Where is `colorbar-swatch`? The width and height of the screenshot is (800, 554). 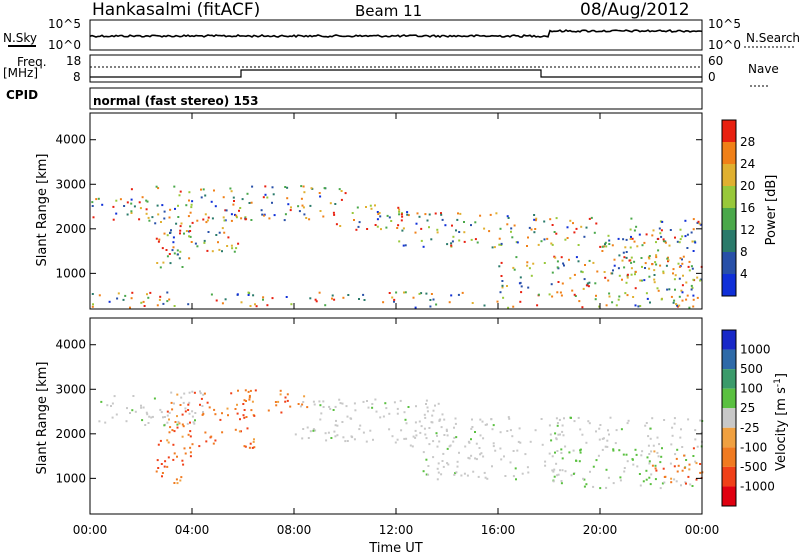
colorbar-swatch is located at coordinates (729, 418).